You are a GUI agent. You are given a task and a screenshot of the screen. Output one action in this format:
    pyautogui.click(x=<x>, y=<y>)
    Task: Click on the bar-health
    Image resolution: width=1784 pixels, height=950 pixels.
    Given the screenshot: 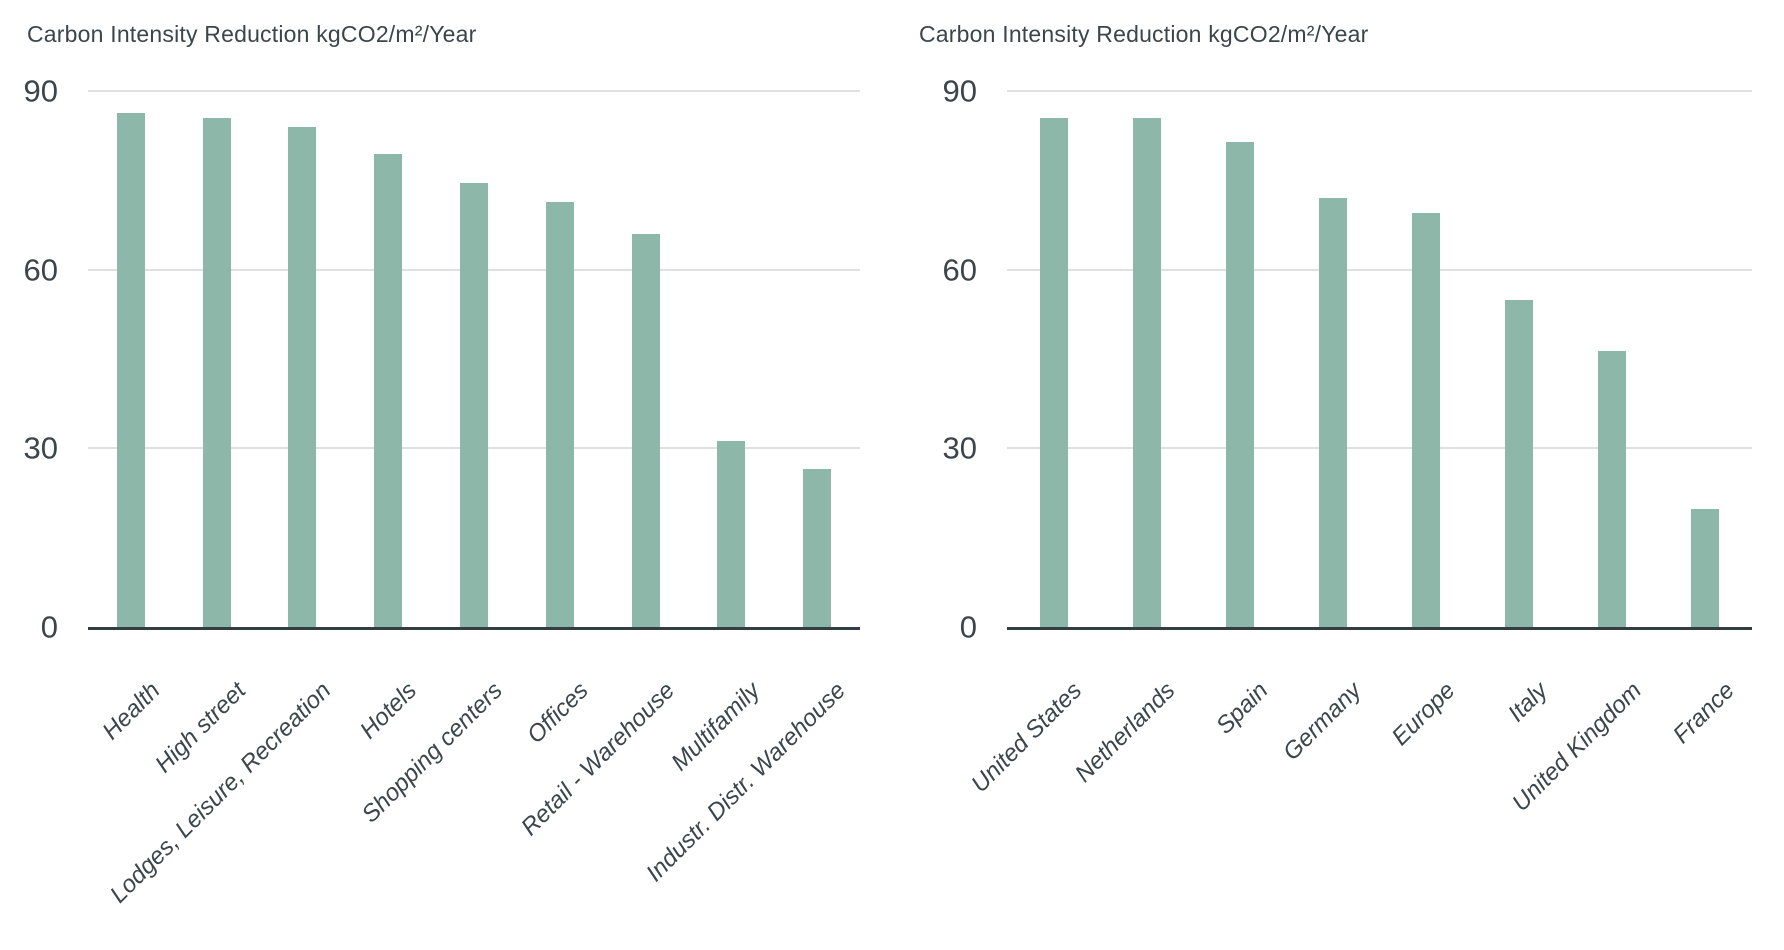 What is the action you would take?
    pyautogui.click(x=130, y=370)
    